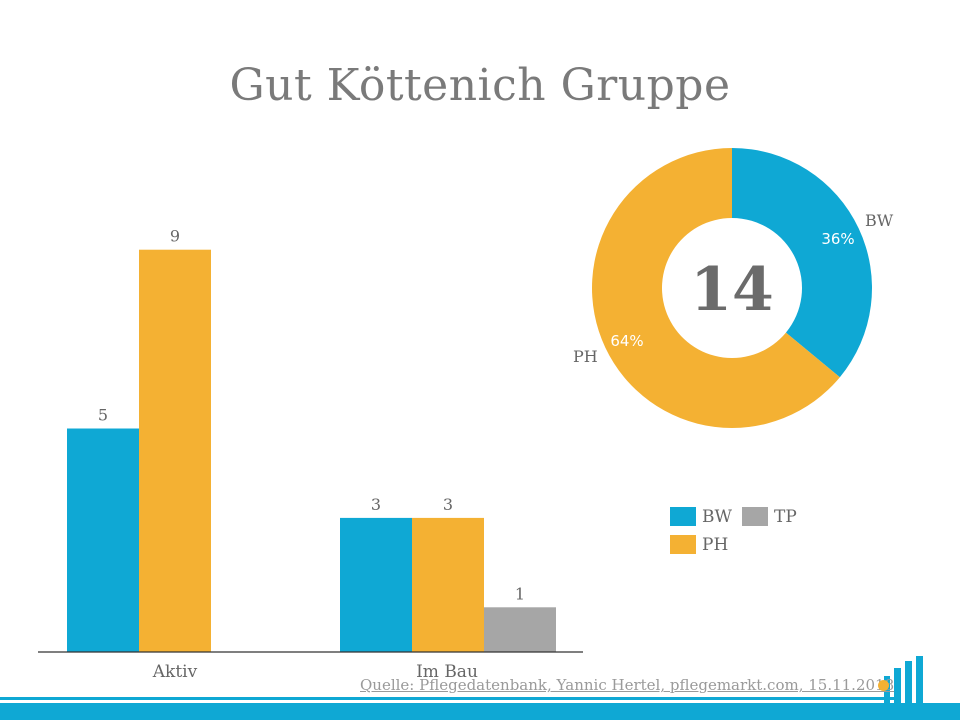 Image resolution: width=960 pixels, height=720 pixels. I want to click on bar-ph-im-bau, so click(448, 584).